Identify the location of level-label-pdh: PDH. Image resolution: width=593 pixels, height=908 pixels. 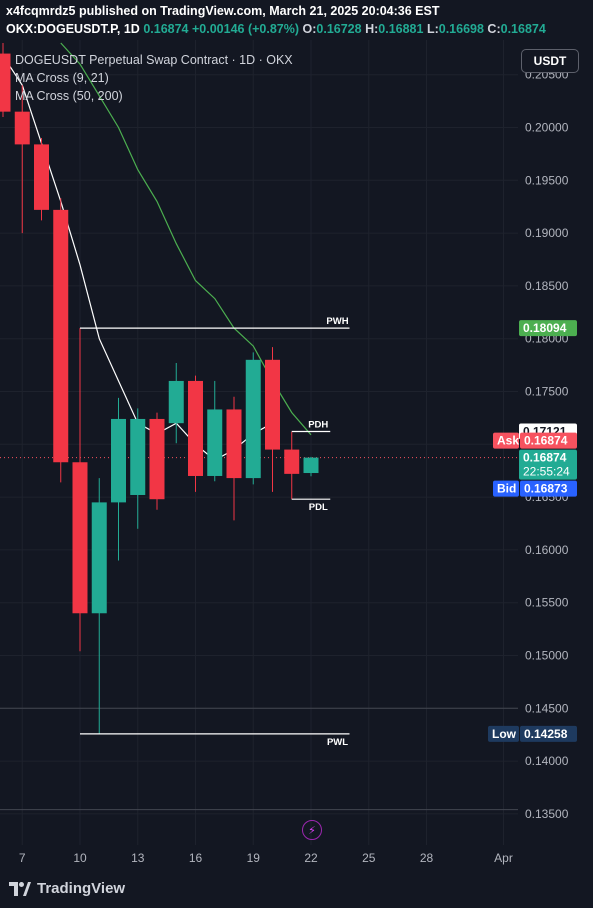
(318, 425).